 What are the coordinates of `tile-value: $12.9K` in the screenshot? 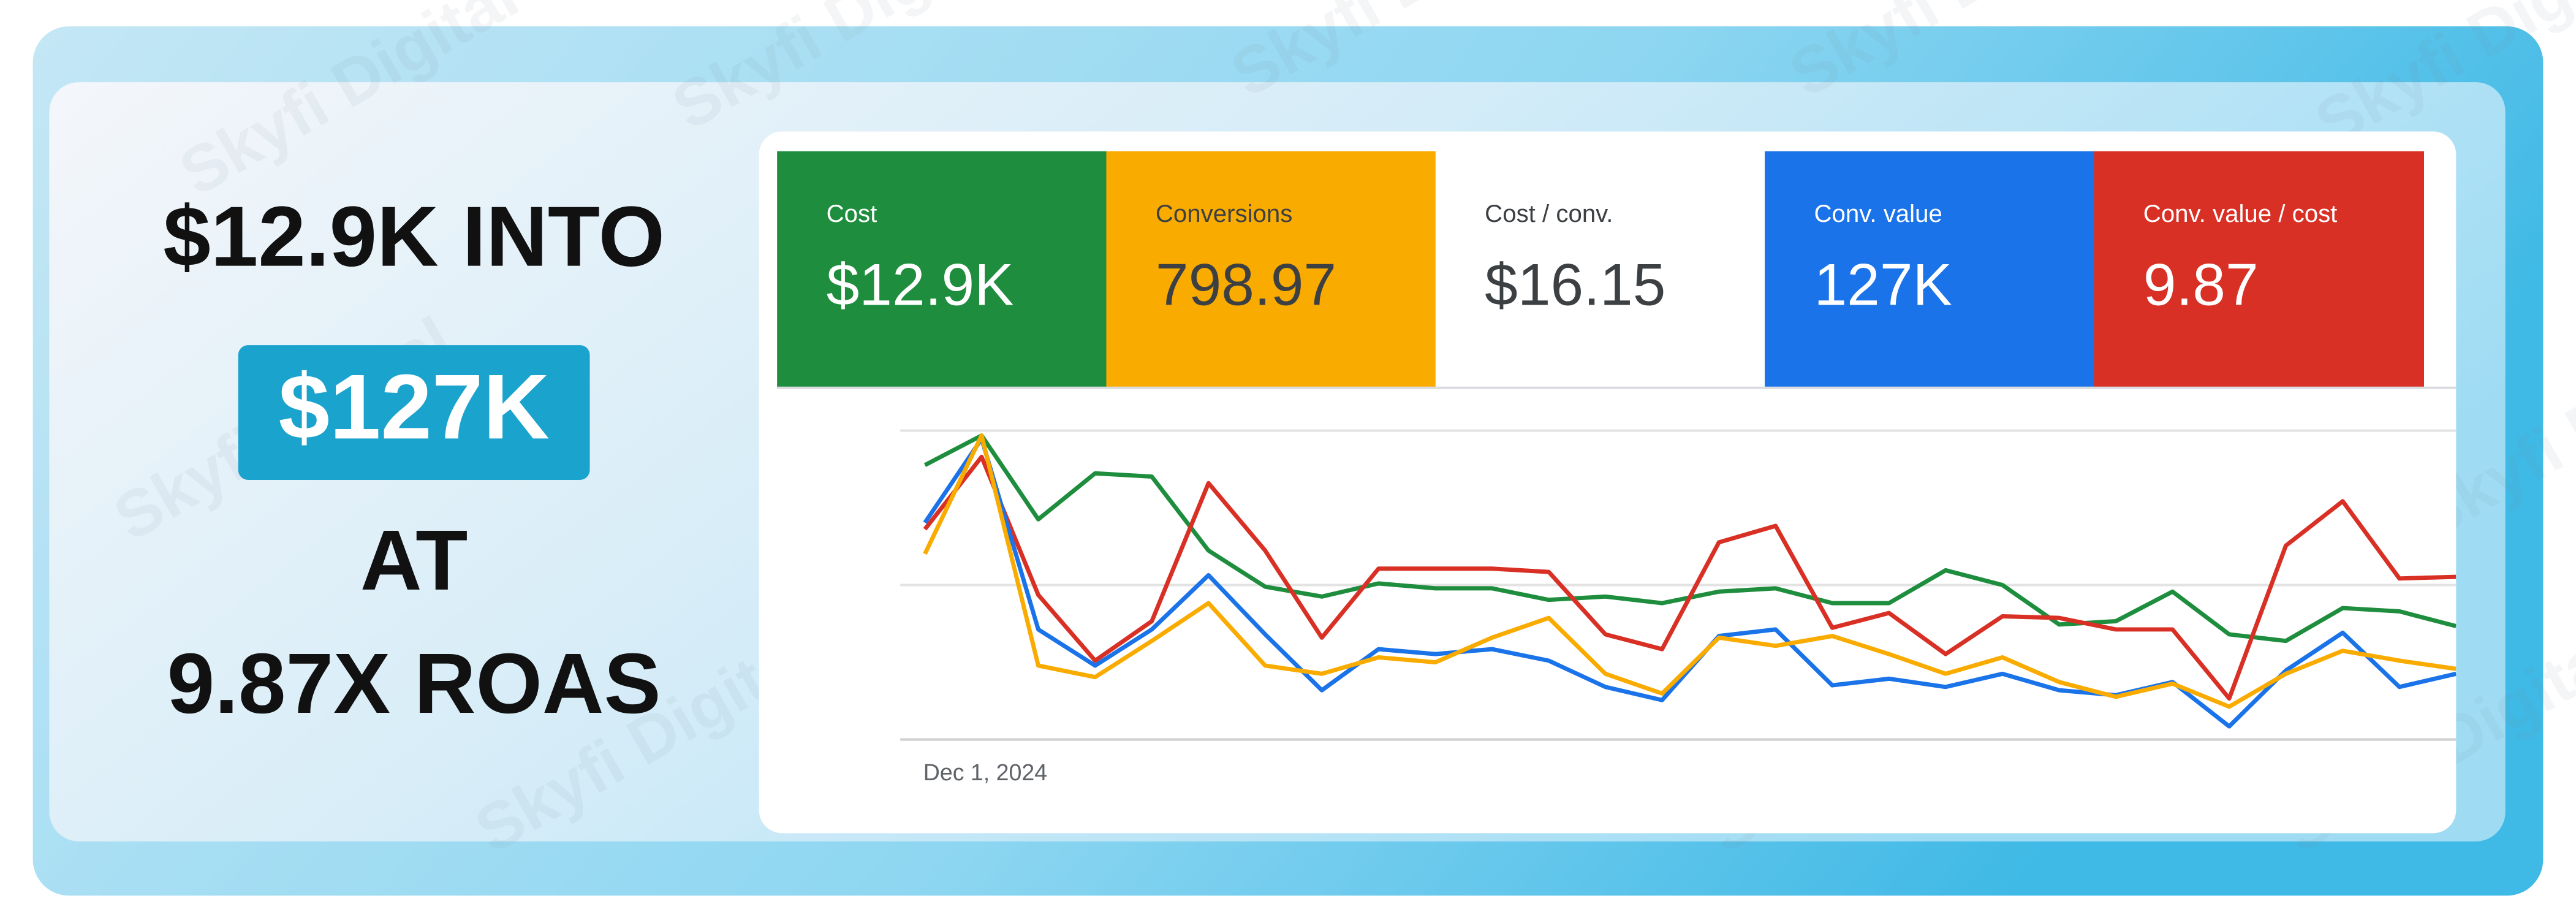 It's located at (921, 284).